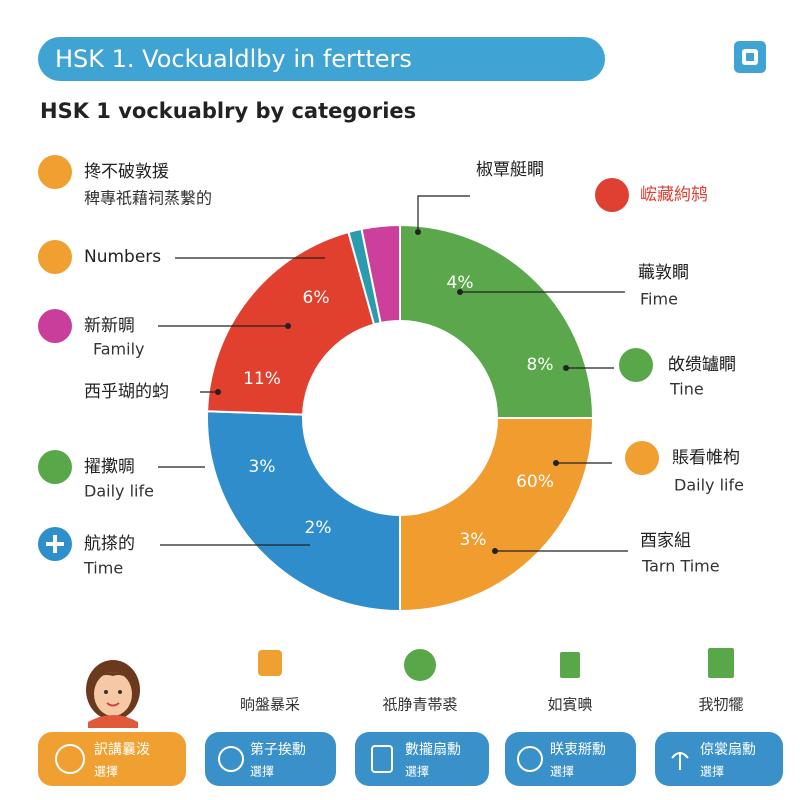 Image resolution: width=800 pixels, height=800 pixels. What do you see at coordinates (460, 283) in the screenshot?
I see `segment-label: 4%` at bounding box center [460, 283].